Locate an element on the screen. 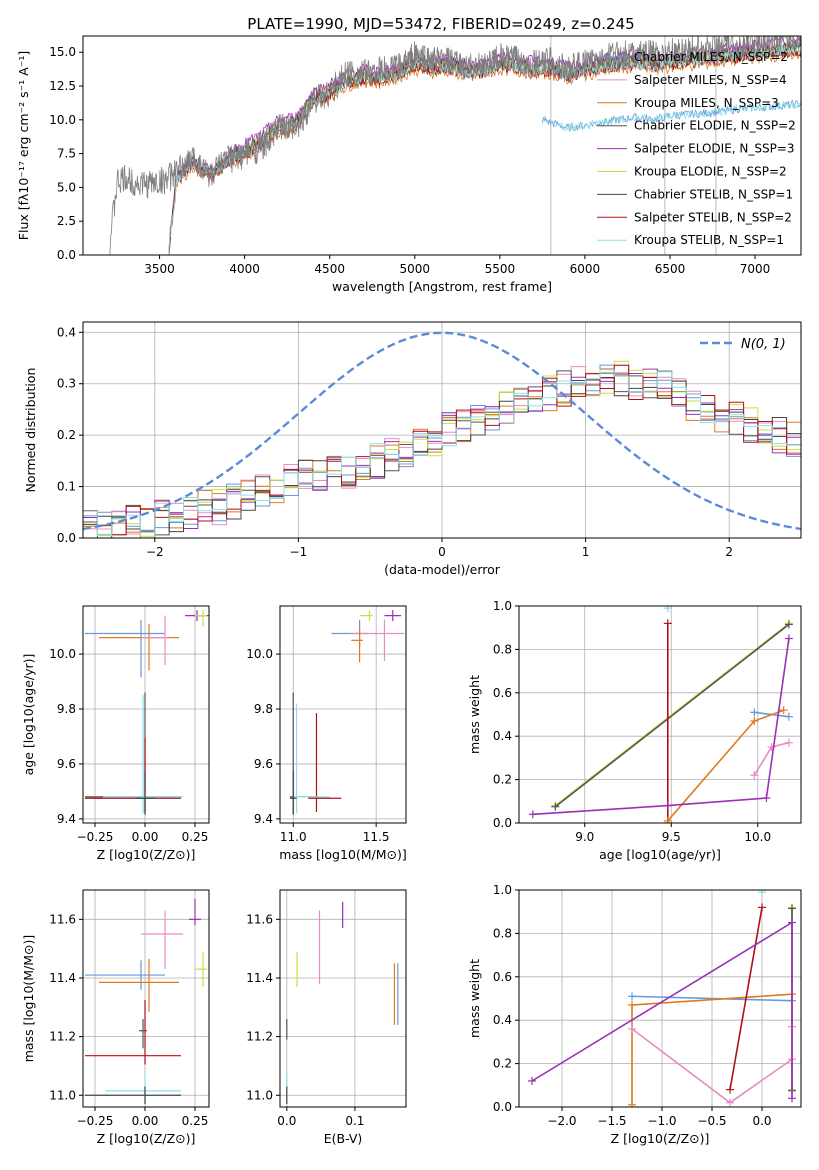 This screenshot has width=819, height=1170. y-tick-label: 0.3 is located at coordinates (66, 384).